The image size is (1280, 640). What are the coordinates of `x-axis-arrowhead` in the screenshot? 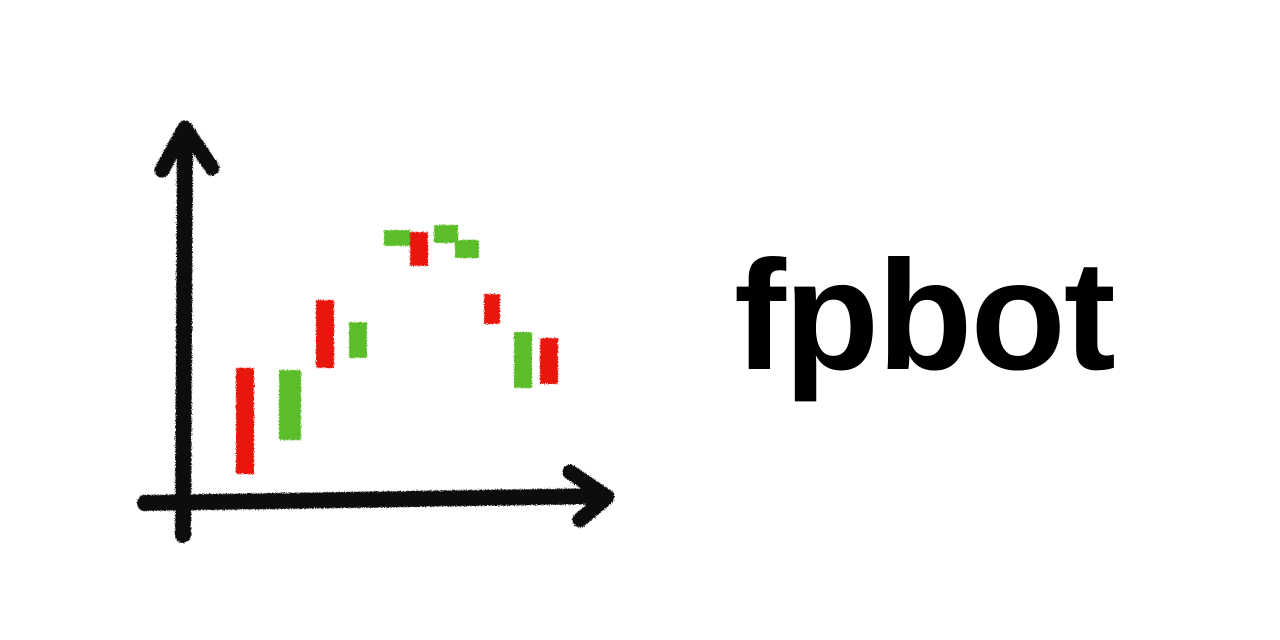 It's located at (588, 496).